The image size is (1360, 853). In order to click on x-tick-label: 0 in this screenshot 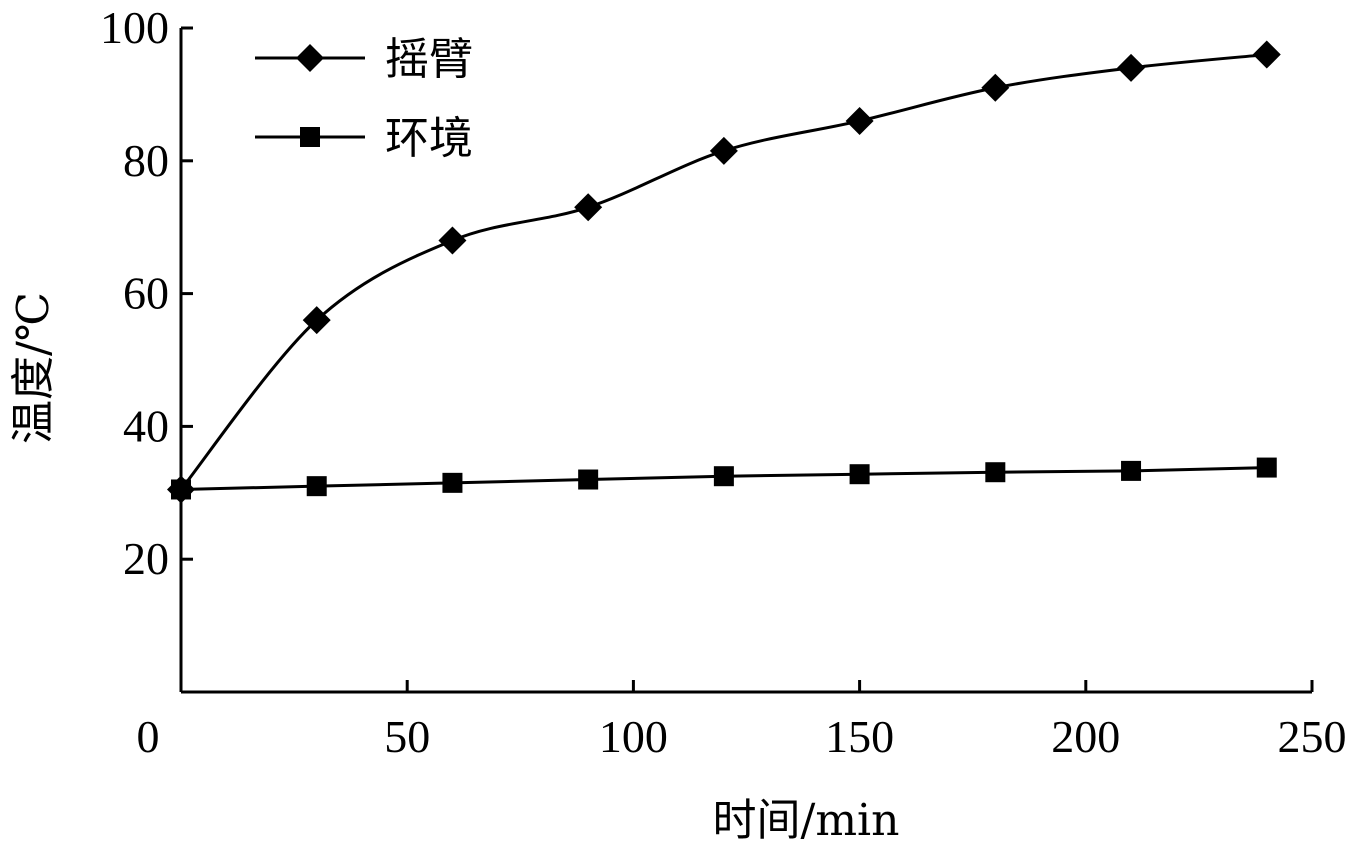, I will do `click(148, 736)`.